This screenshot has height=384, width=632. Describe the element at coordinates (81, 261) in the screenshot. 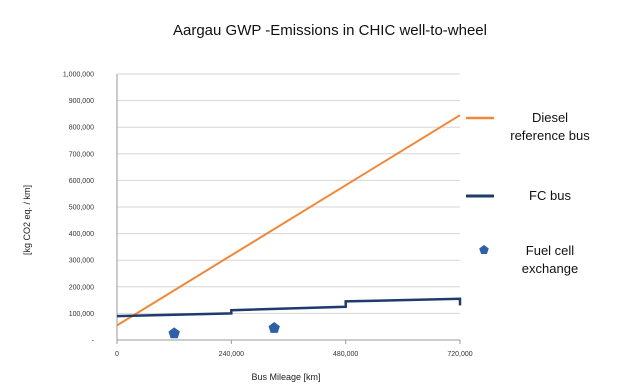

I see `y-tick-label-3: 300,000` at that location.